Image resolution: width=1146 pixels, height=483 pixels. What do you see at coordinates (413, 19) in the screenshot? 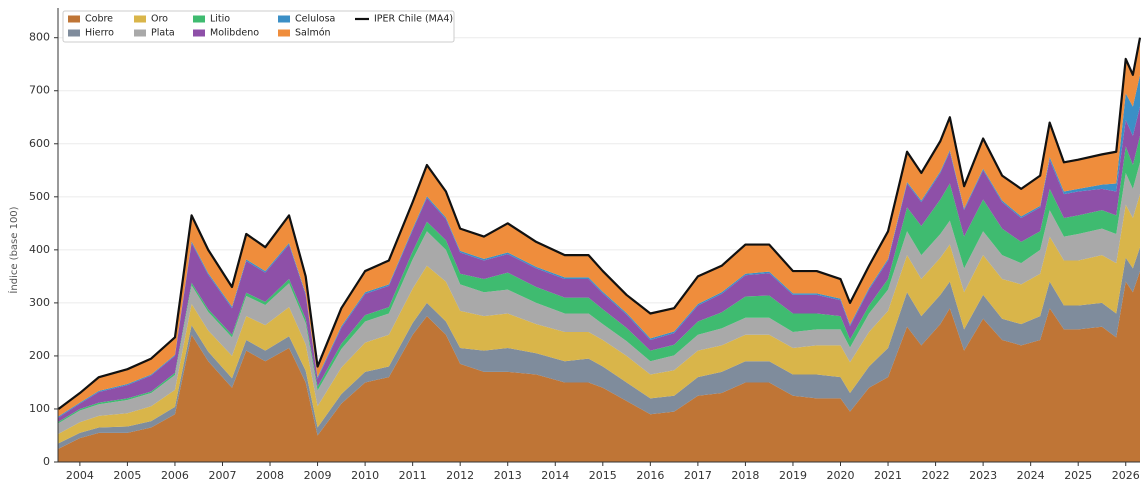
I see `legend-label: IPER Chile (MA4)` at bounding box center [413, 19].